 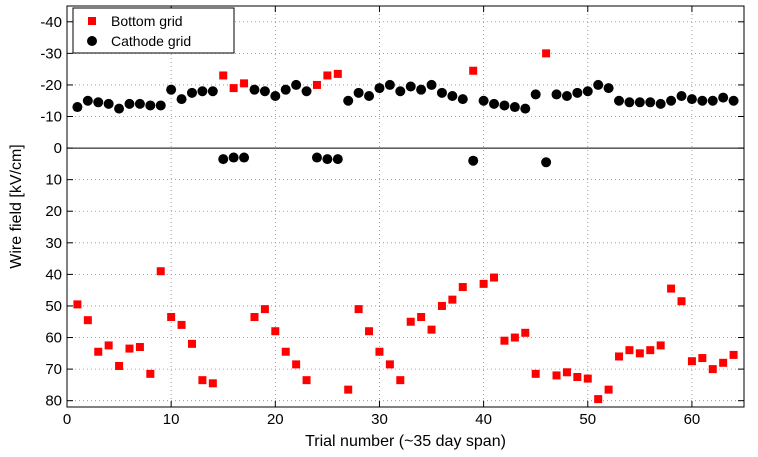 I want to click on y-tick-label: 0, so click(x=58, y=148).